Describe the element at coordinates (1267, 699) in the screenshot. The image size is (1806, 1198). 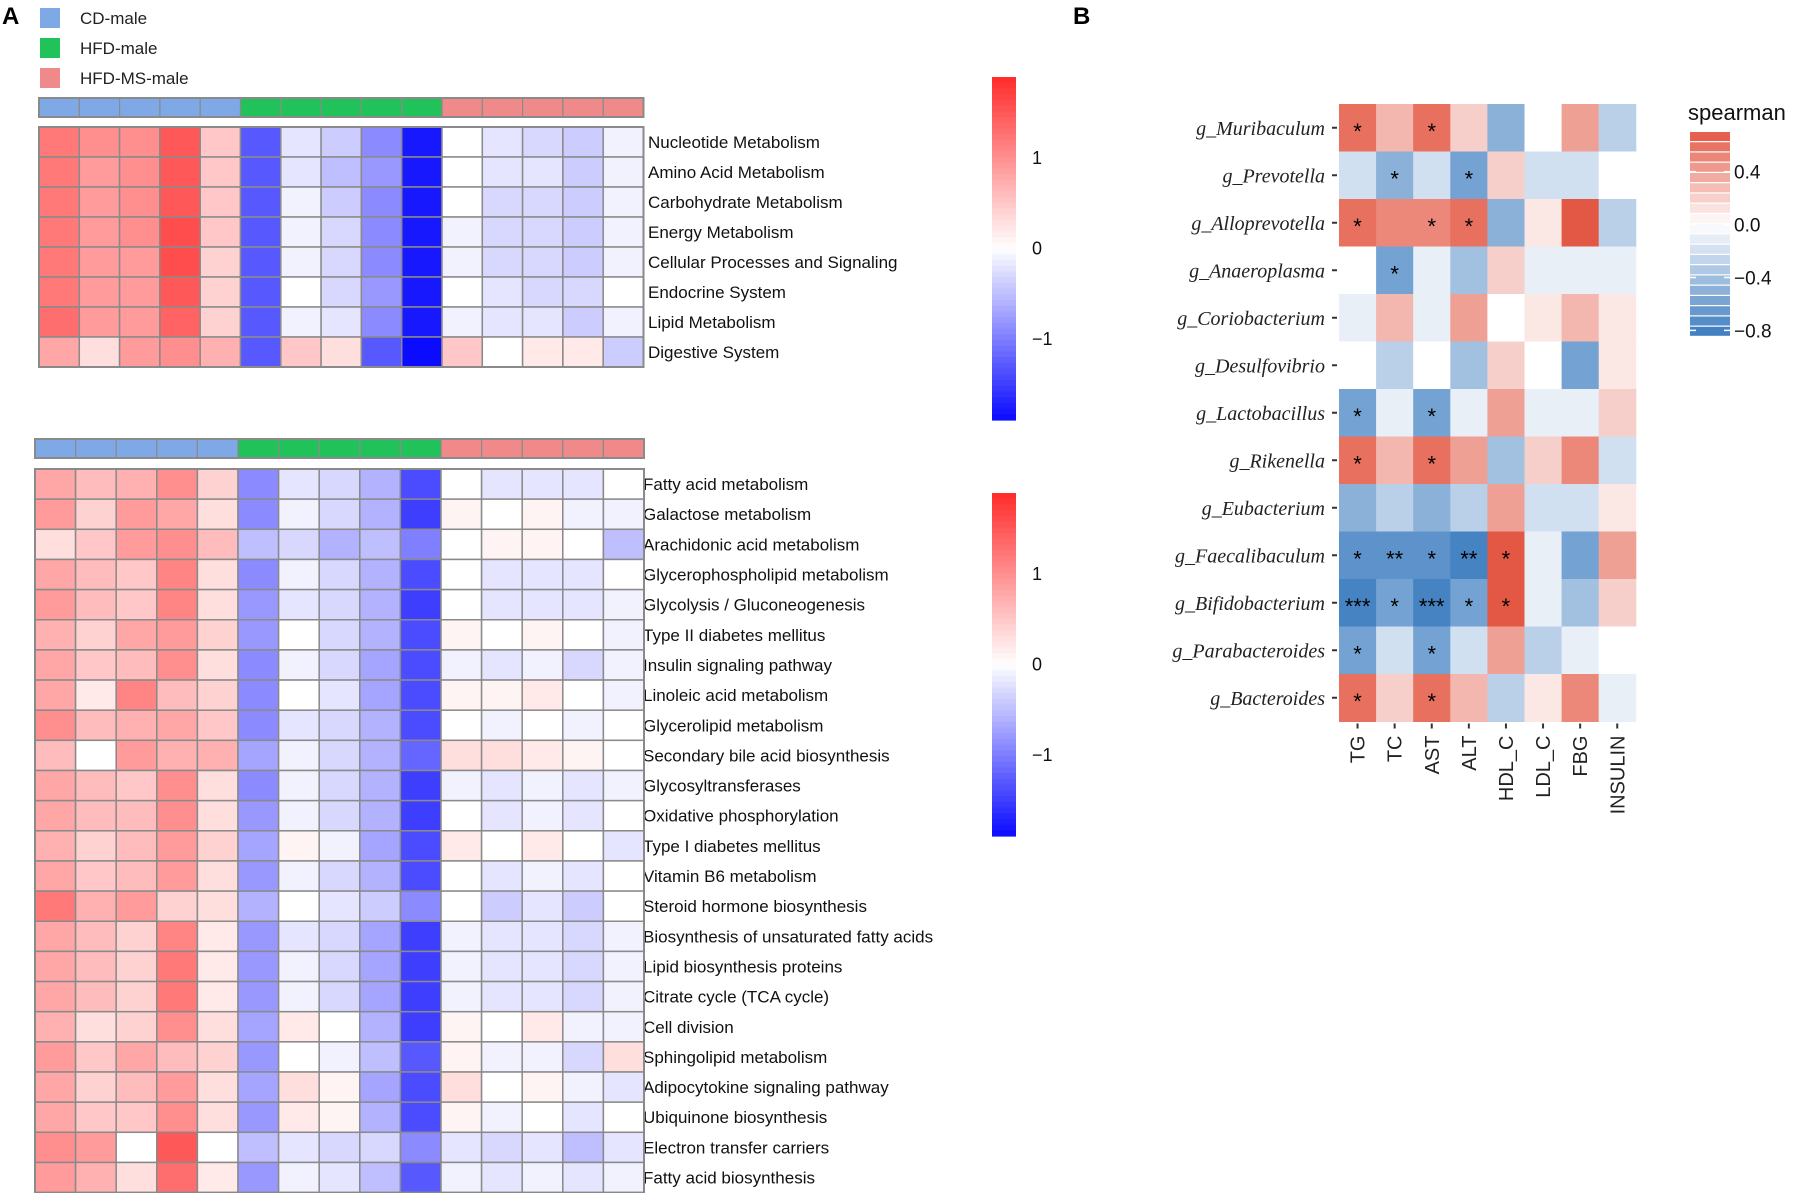
I see `y-tick-label: g_Bacteroides` at that location.